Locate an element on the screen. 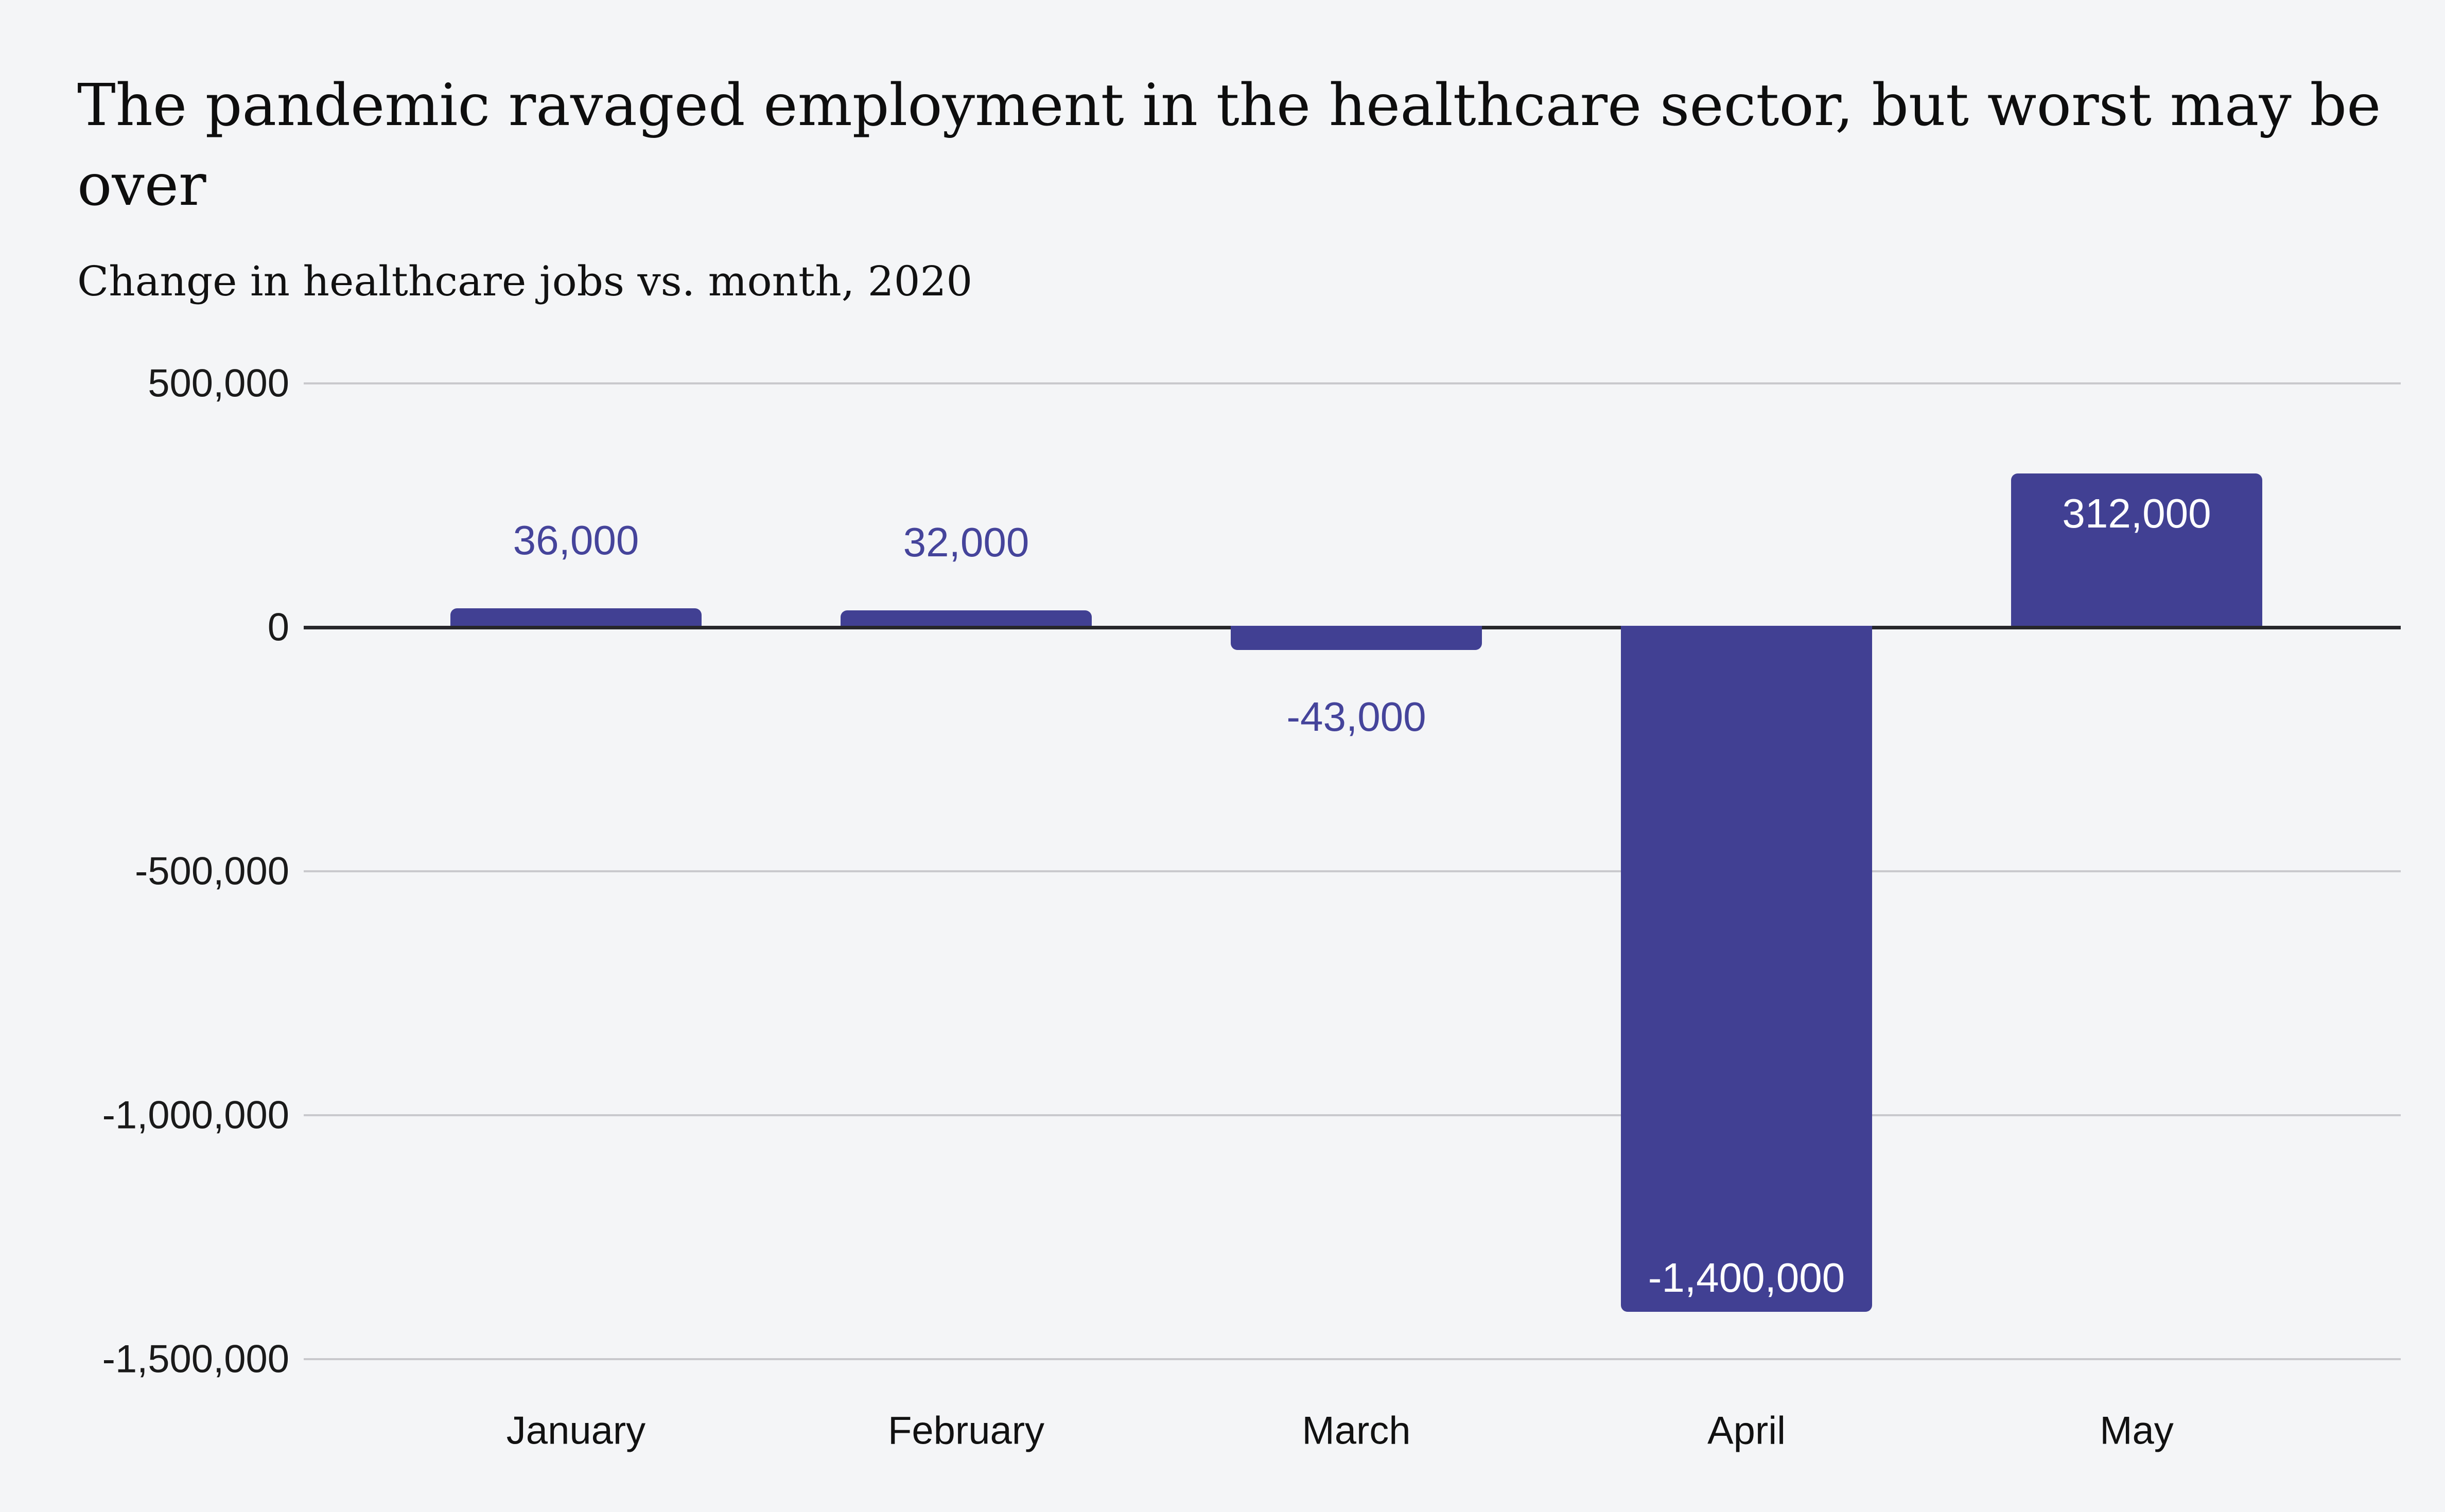 This screenshot has width=2445, height=1512. bar-value-label-may: 312,000 is located at coordinates (2136, 513).